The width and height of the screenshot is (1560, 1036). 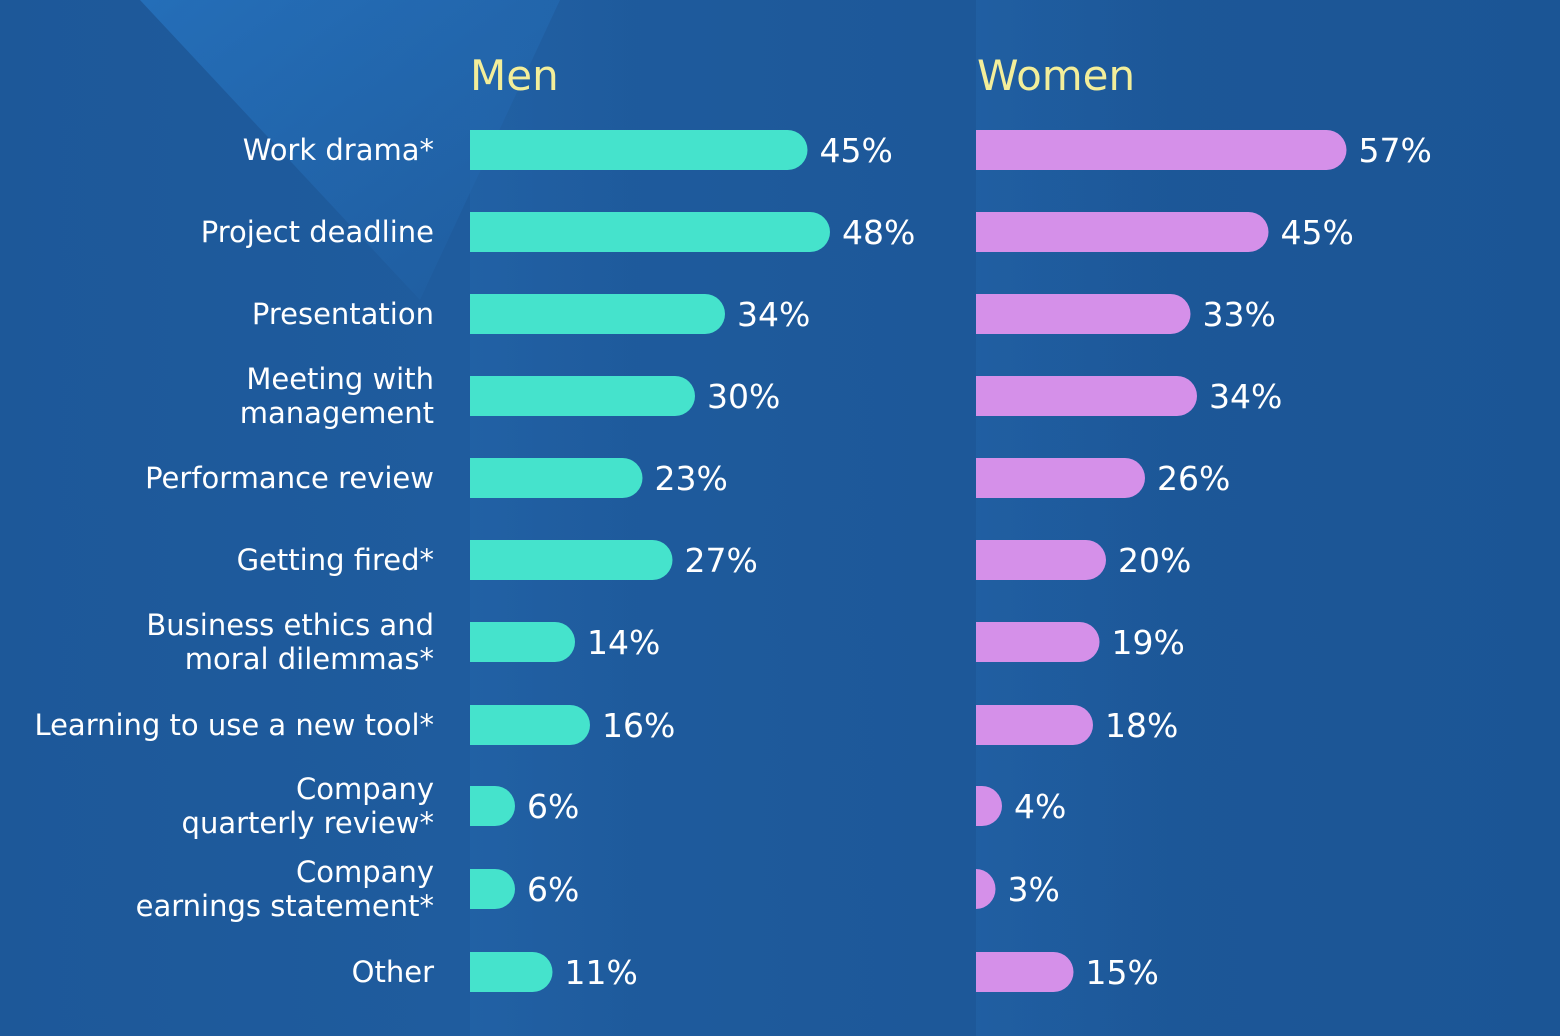 What do you see at coordinates (309, 659) in the screenshot?
I see `category-label: moral dilemmas*` at bounding box center [309, 659].